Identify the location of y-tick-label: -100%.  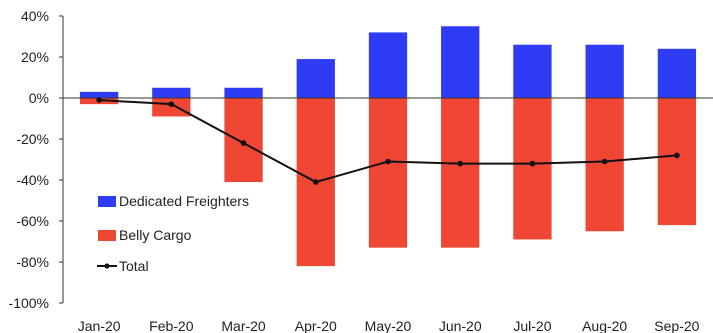
(29, 303).